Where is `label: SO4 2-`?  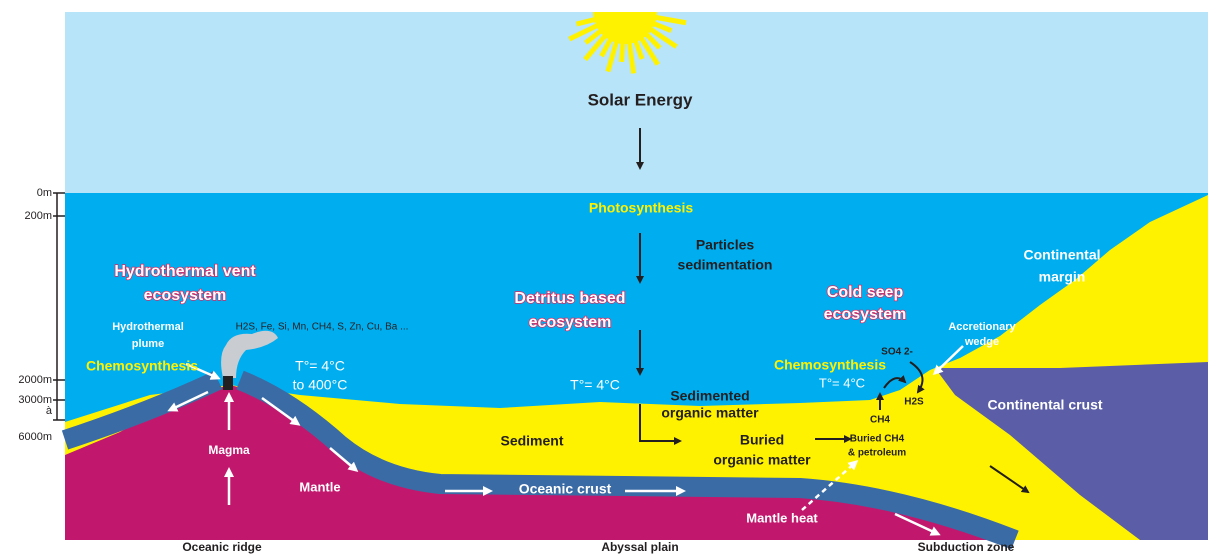
label: SO4 2- is located at coordinates (897, 352).